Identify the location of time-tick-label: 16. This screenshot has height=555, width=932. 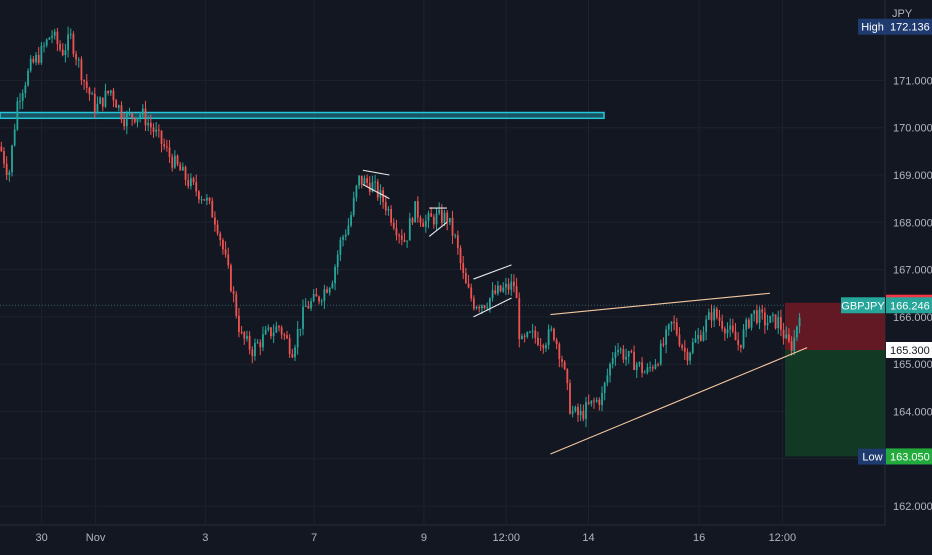
(699, 538).